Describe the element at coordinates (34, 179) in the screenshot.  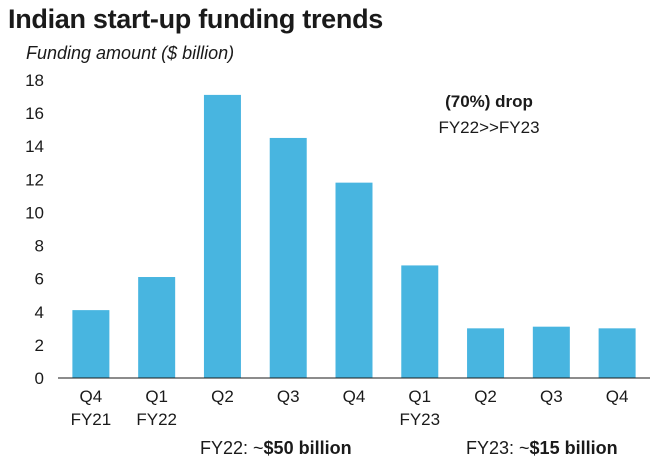
I see `y-tick-label: 12` at that location.